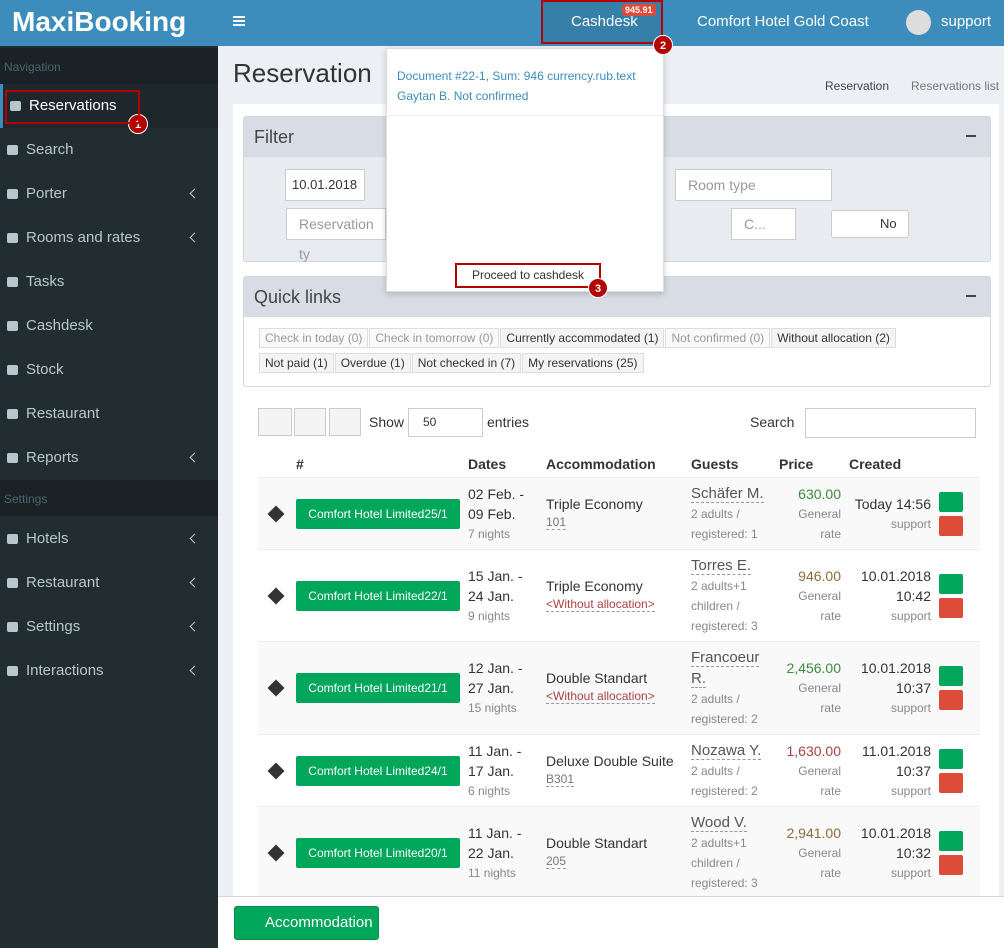  What do you see at coordinates (731, 771) in the screenshot?
I see `cell: Nozawa Y. 2 adults / registered: 2` at bounding box center [731, 771].